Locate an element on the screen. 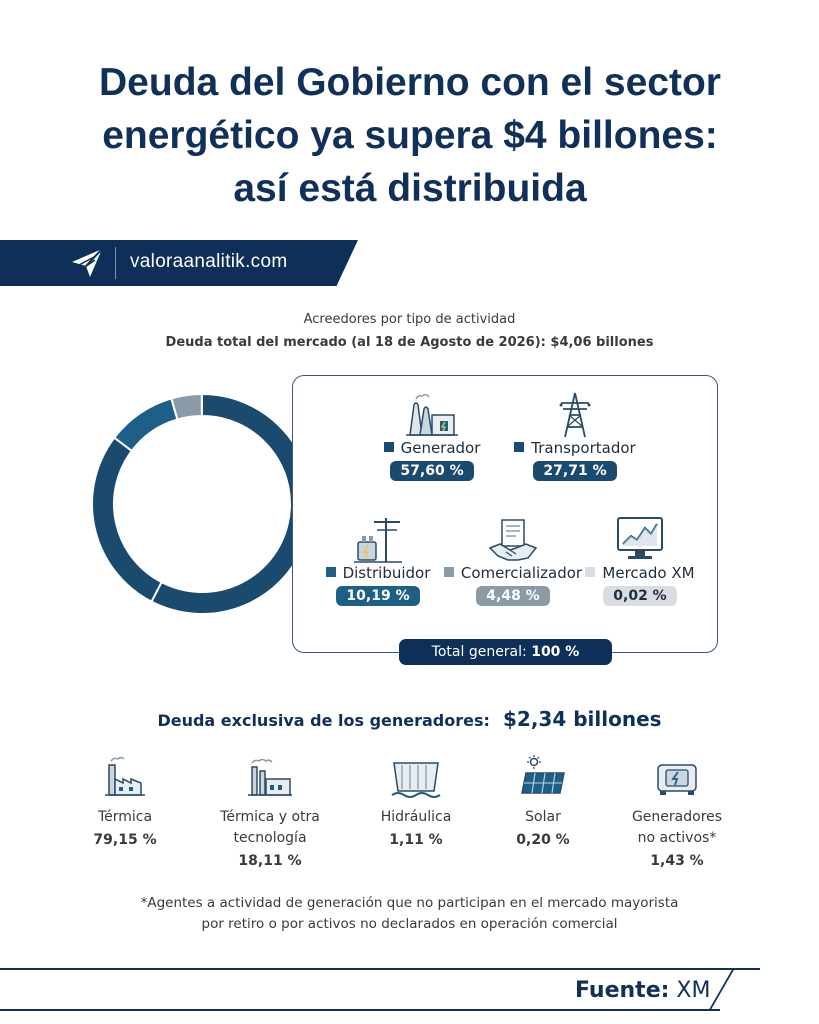 The image size is (819, 1024). handshake-contract-icon is located at coordinates (513, 540).